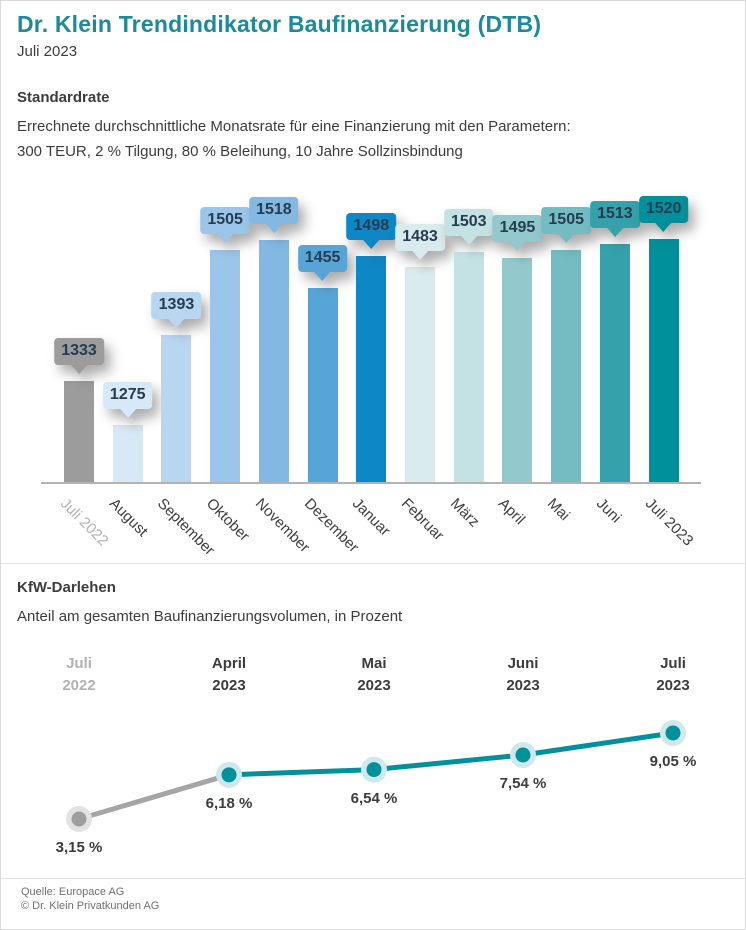 This screenshot has width=746, height=930. What do you see at coordinates (273, 361) in the screenshot?
I see `bar-November` at bounding box center [273, 361].